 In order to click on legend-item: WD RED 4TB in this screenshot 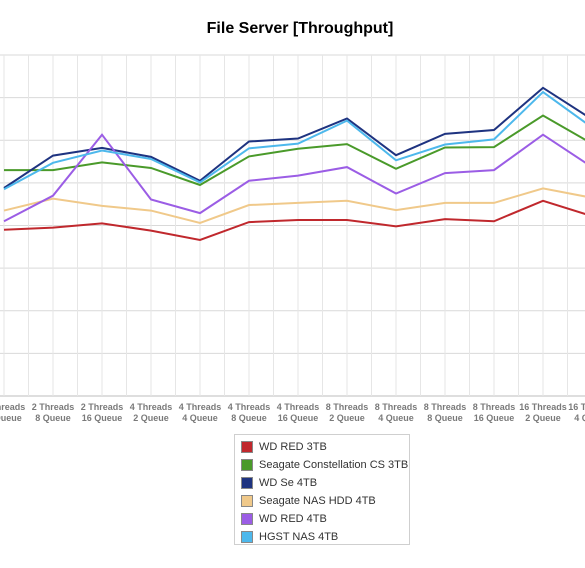, I will do `click(325, 519)`.